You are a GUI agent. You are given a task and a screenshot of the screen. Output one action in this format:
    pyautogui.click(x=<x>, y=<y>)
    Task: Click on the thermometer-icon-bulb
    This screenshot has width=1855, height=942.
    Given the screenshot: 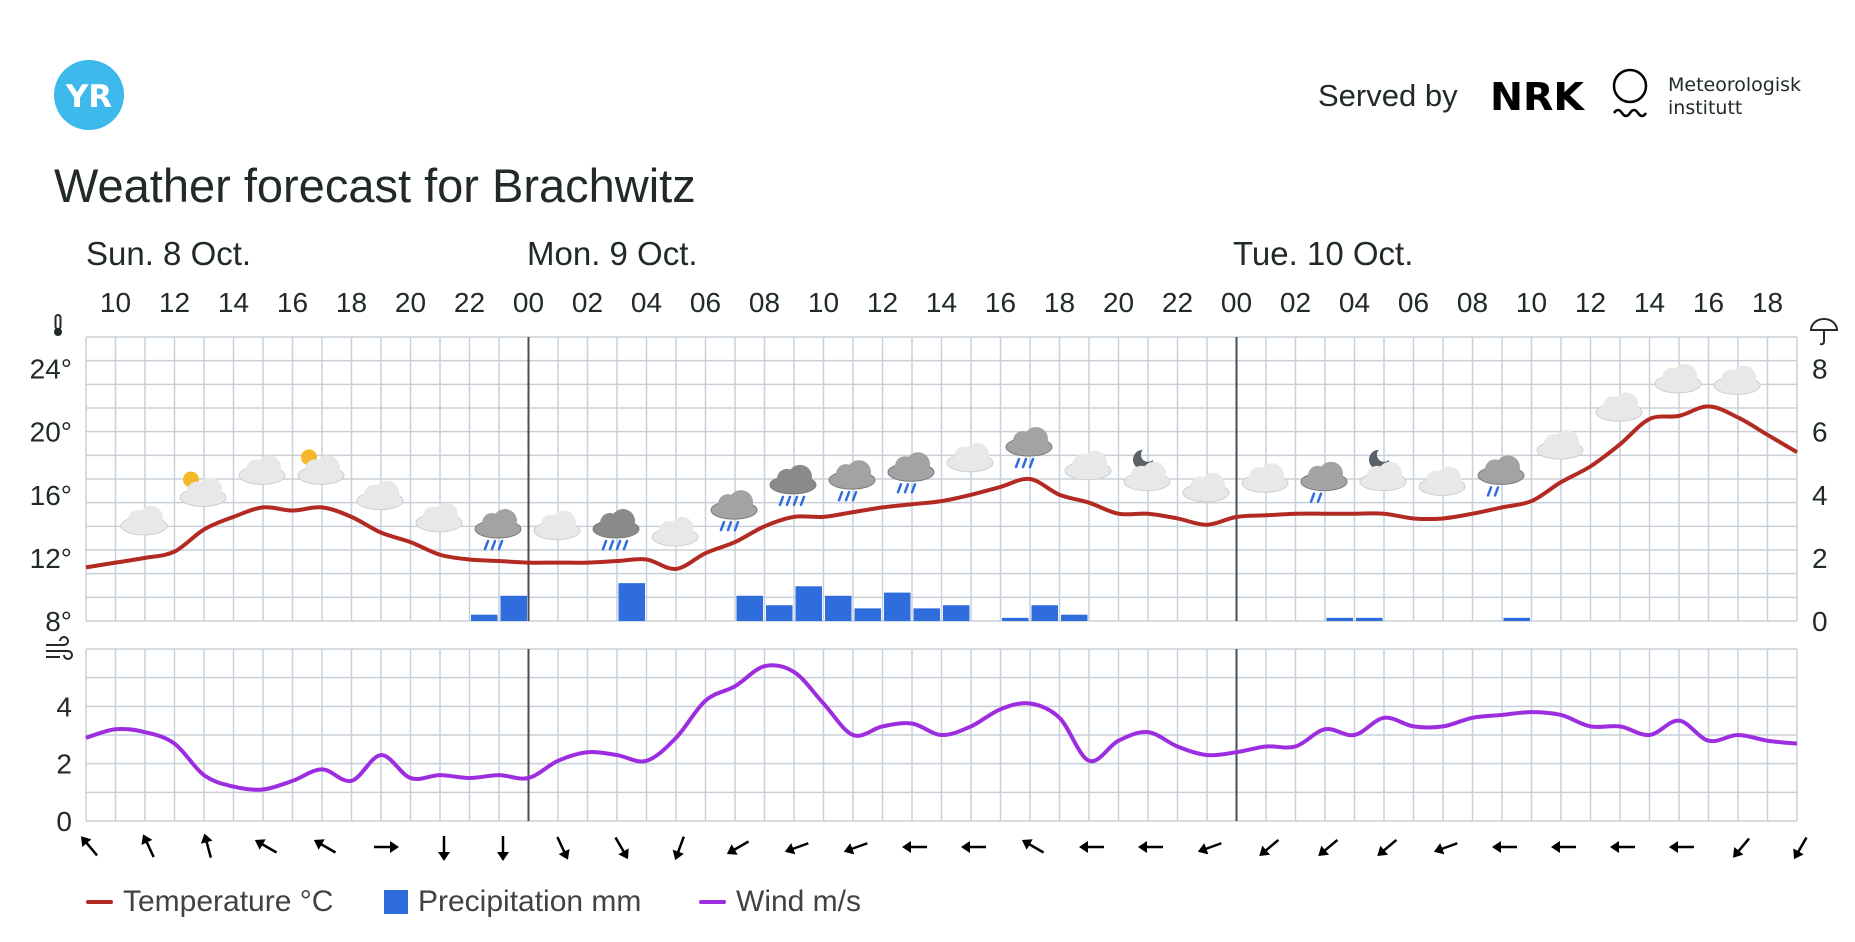 What is the action you would take?
    pyautogui.click(x=58, y=332)
    